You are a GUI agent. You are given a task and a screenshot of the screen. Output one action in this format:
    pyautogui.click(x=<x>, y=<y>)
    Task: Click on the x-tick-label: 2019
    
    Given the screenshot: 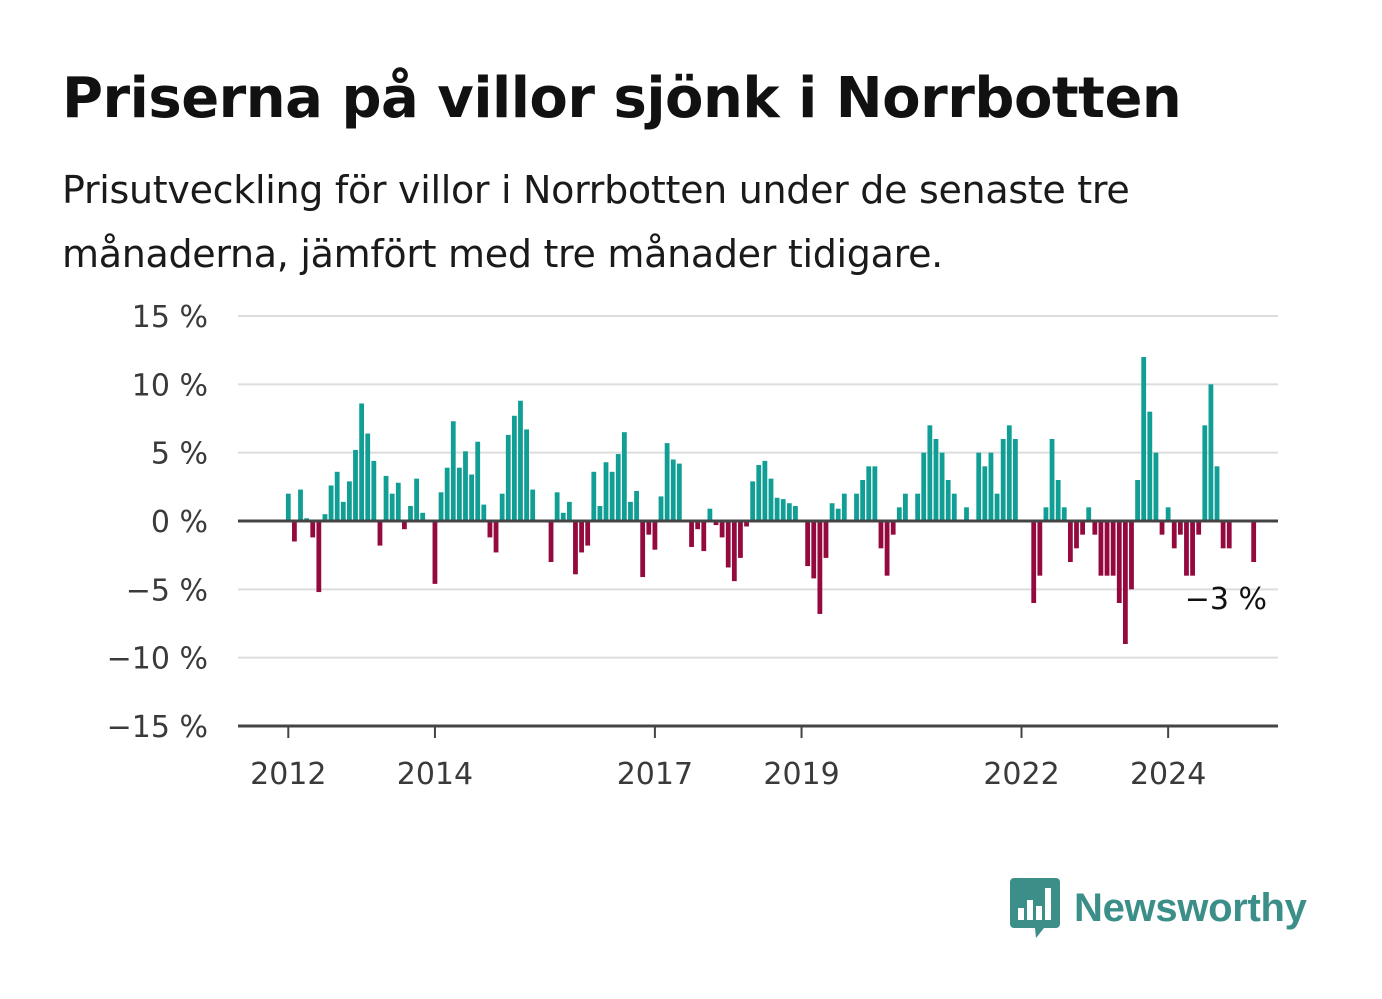 What is the action you would take?
    pyautogui.click(x=801, y=774)
    